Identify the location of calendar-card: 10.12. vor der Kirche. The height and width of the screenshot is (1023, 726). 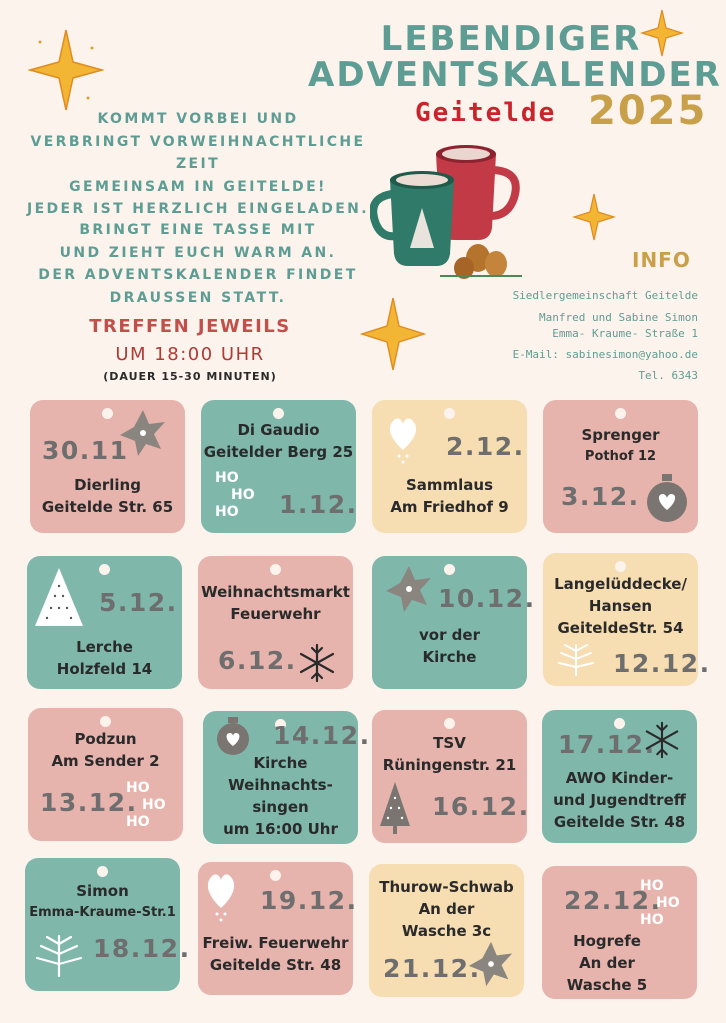
(453, 622).